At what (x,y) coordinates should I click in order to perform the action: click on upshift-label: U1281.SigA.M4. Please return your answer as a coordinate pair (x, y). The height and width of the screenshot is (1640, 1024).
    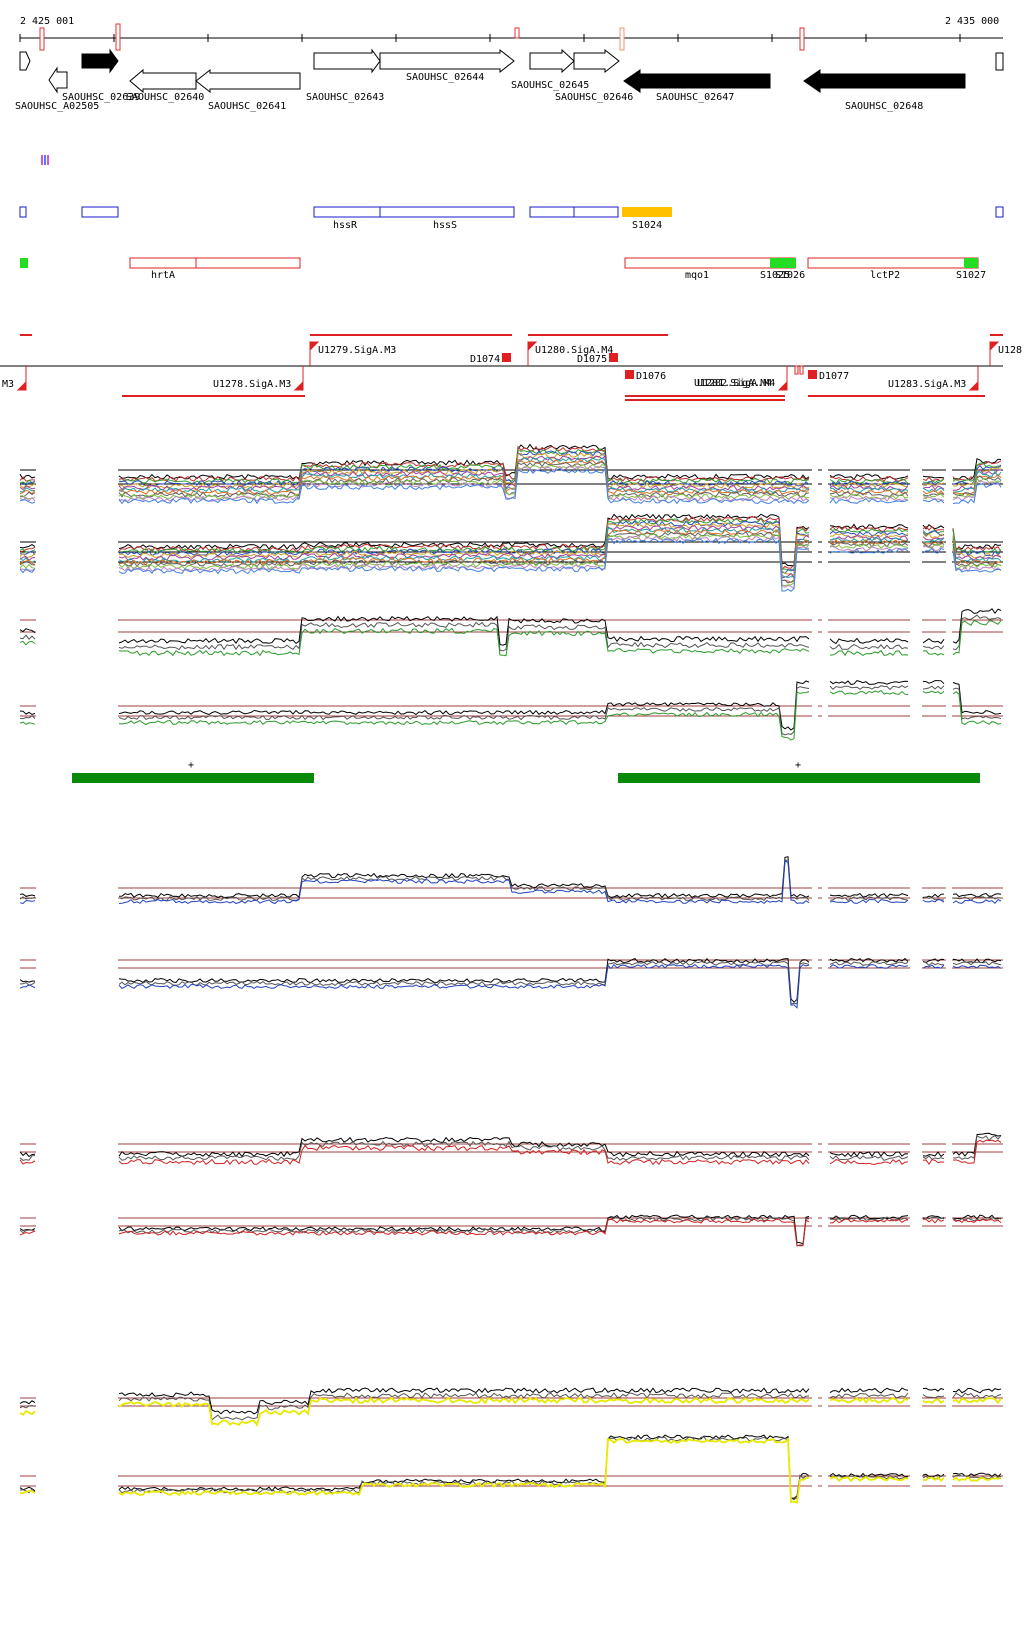
    Looking at the image, I should click on (733, 383).